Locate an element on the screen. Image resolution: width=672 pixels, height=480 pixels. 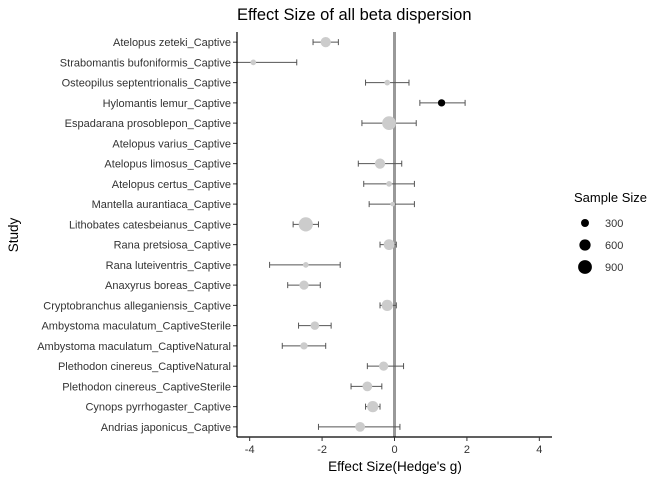
y-tick-label: Atelopus zeteki_Captive is located at coordinates (172, 43).